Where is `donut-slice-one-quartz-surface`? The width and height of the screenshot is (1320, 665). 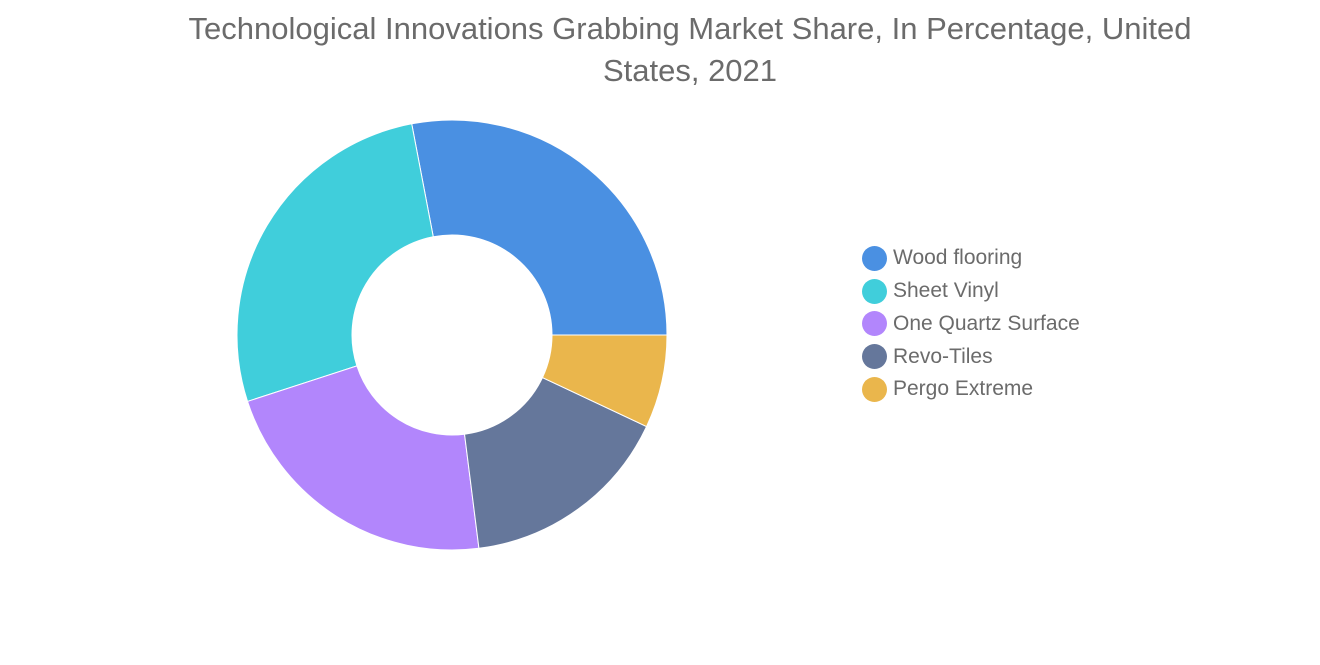 donut-slice-one-quartz-surface is located at coordinates (363, 458).